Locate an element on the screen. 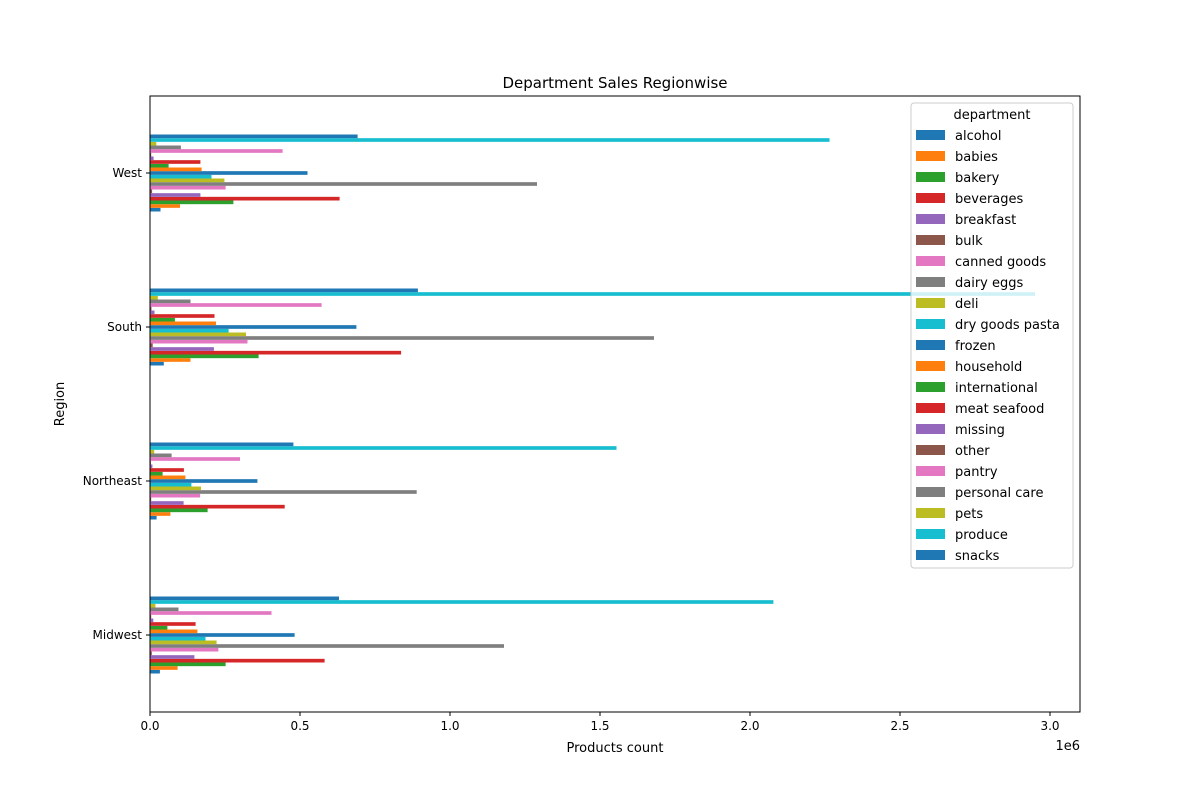 The width and height of the screenshot is (1200, 800). bar-midwest-personal-care is located at coordinates (164, 609).